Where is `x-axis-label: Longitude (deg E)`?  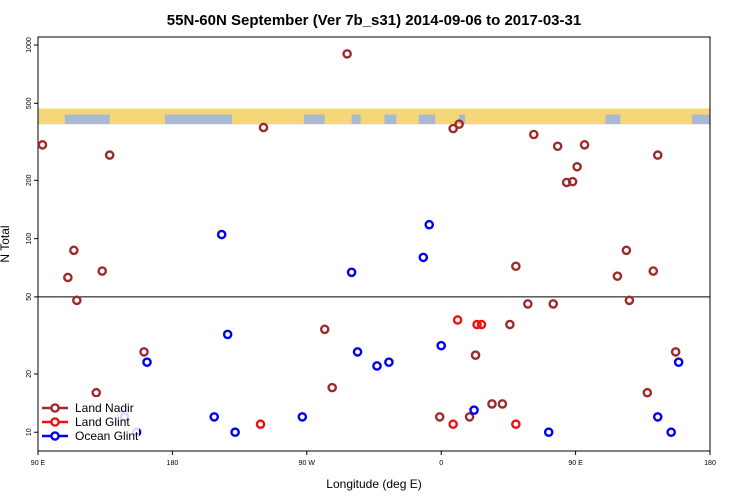
x-axis-label: Longitude (deg E) is located at coordinates (373, 484).